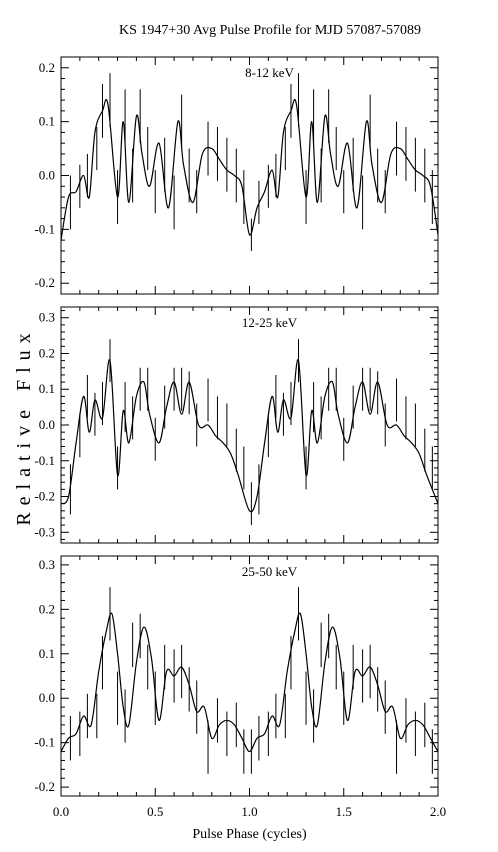  I want to click on x-tick-label: 2.0, so click(438, 811).